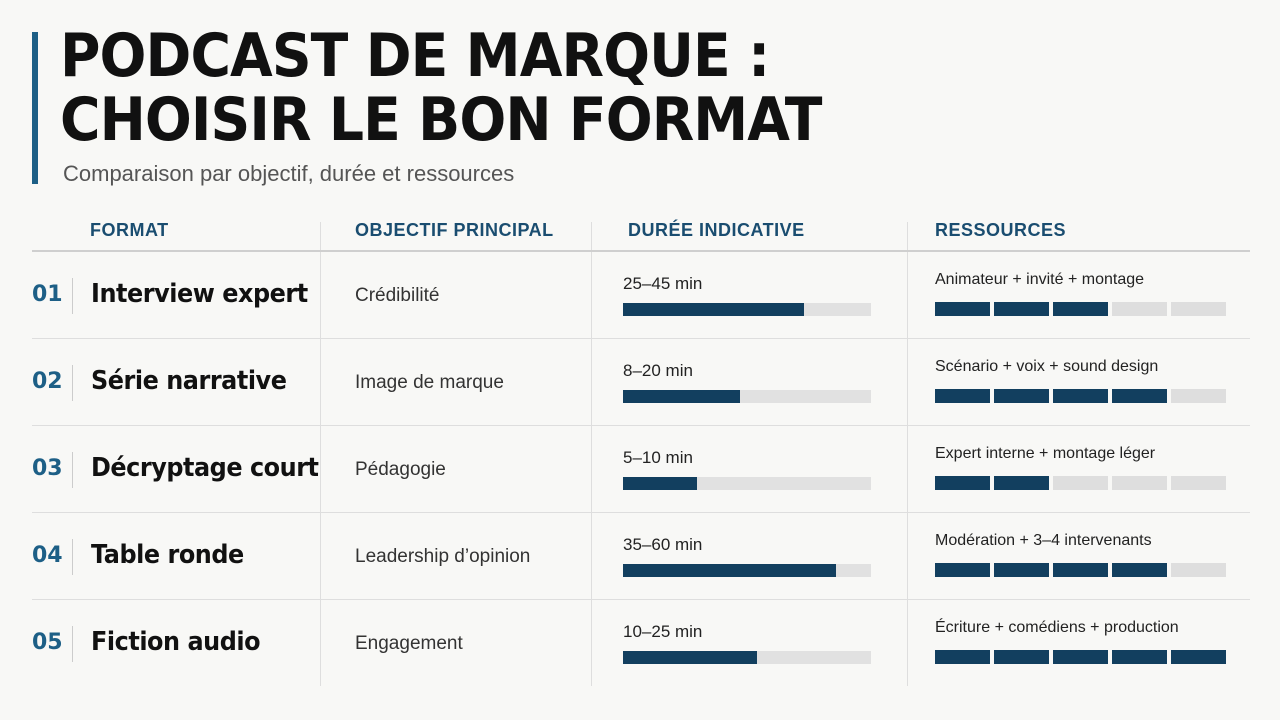 This screenshot has width=1280, height=720. Describe the element at coordinates (409, 643) in the screenshot. I see `objective-text: Engagement` at that location.